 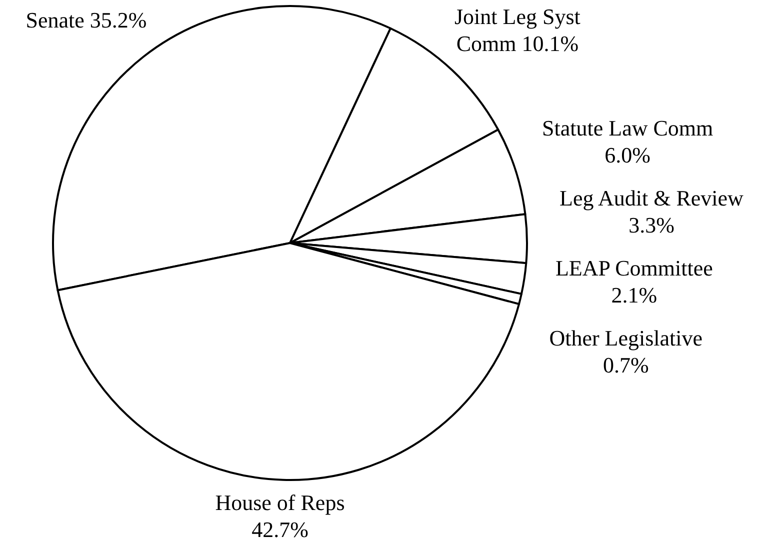 I want to click on slice-label: Joint Leg Syst Comm 10.1%, so click(x=517, y=30).